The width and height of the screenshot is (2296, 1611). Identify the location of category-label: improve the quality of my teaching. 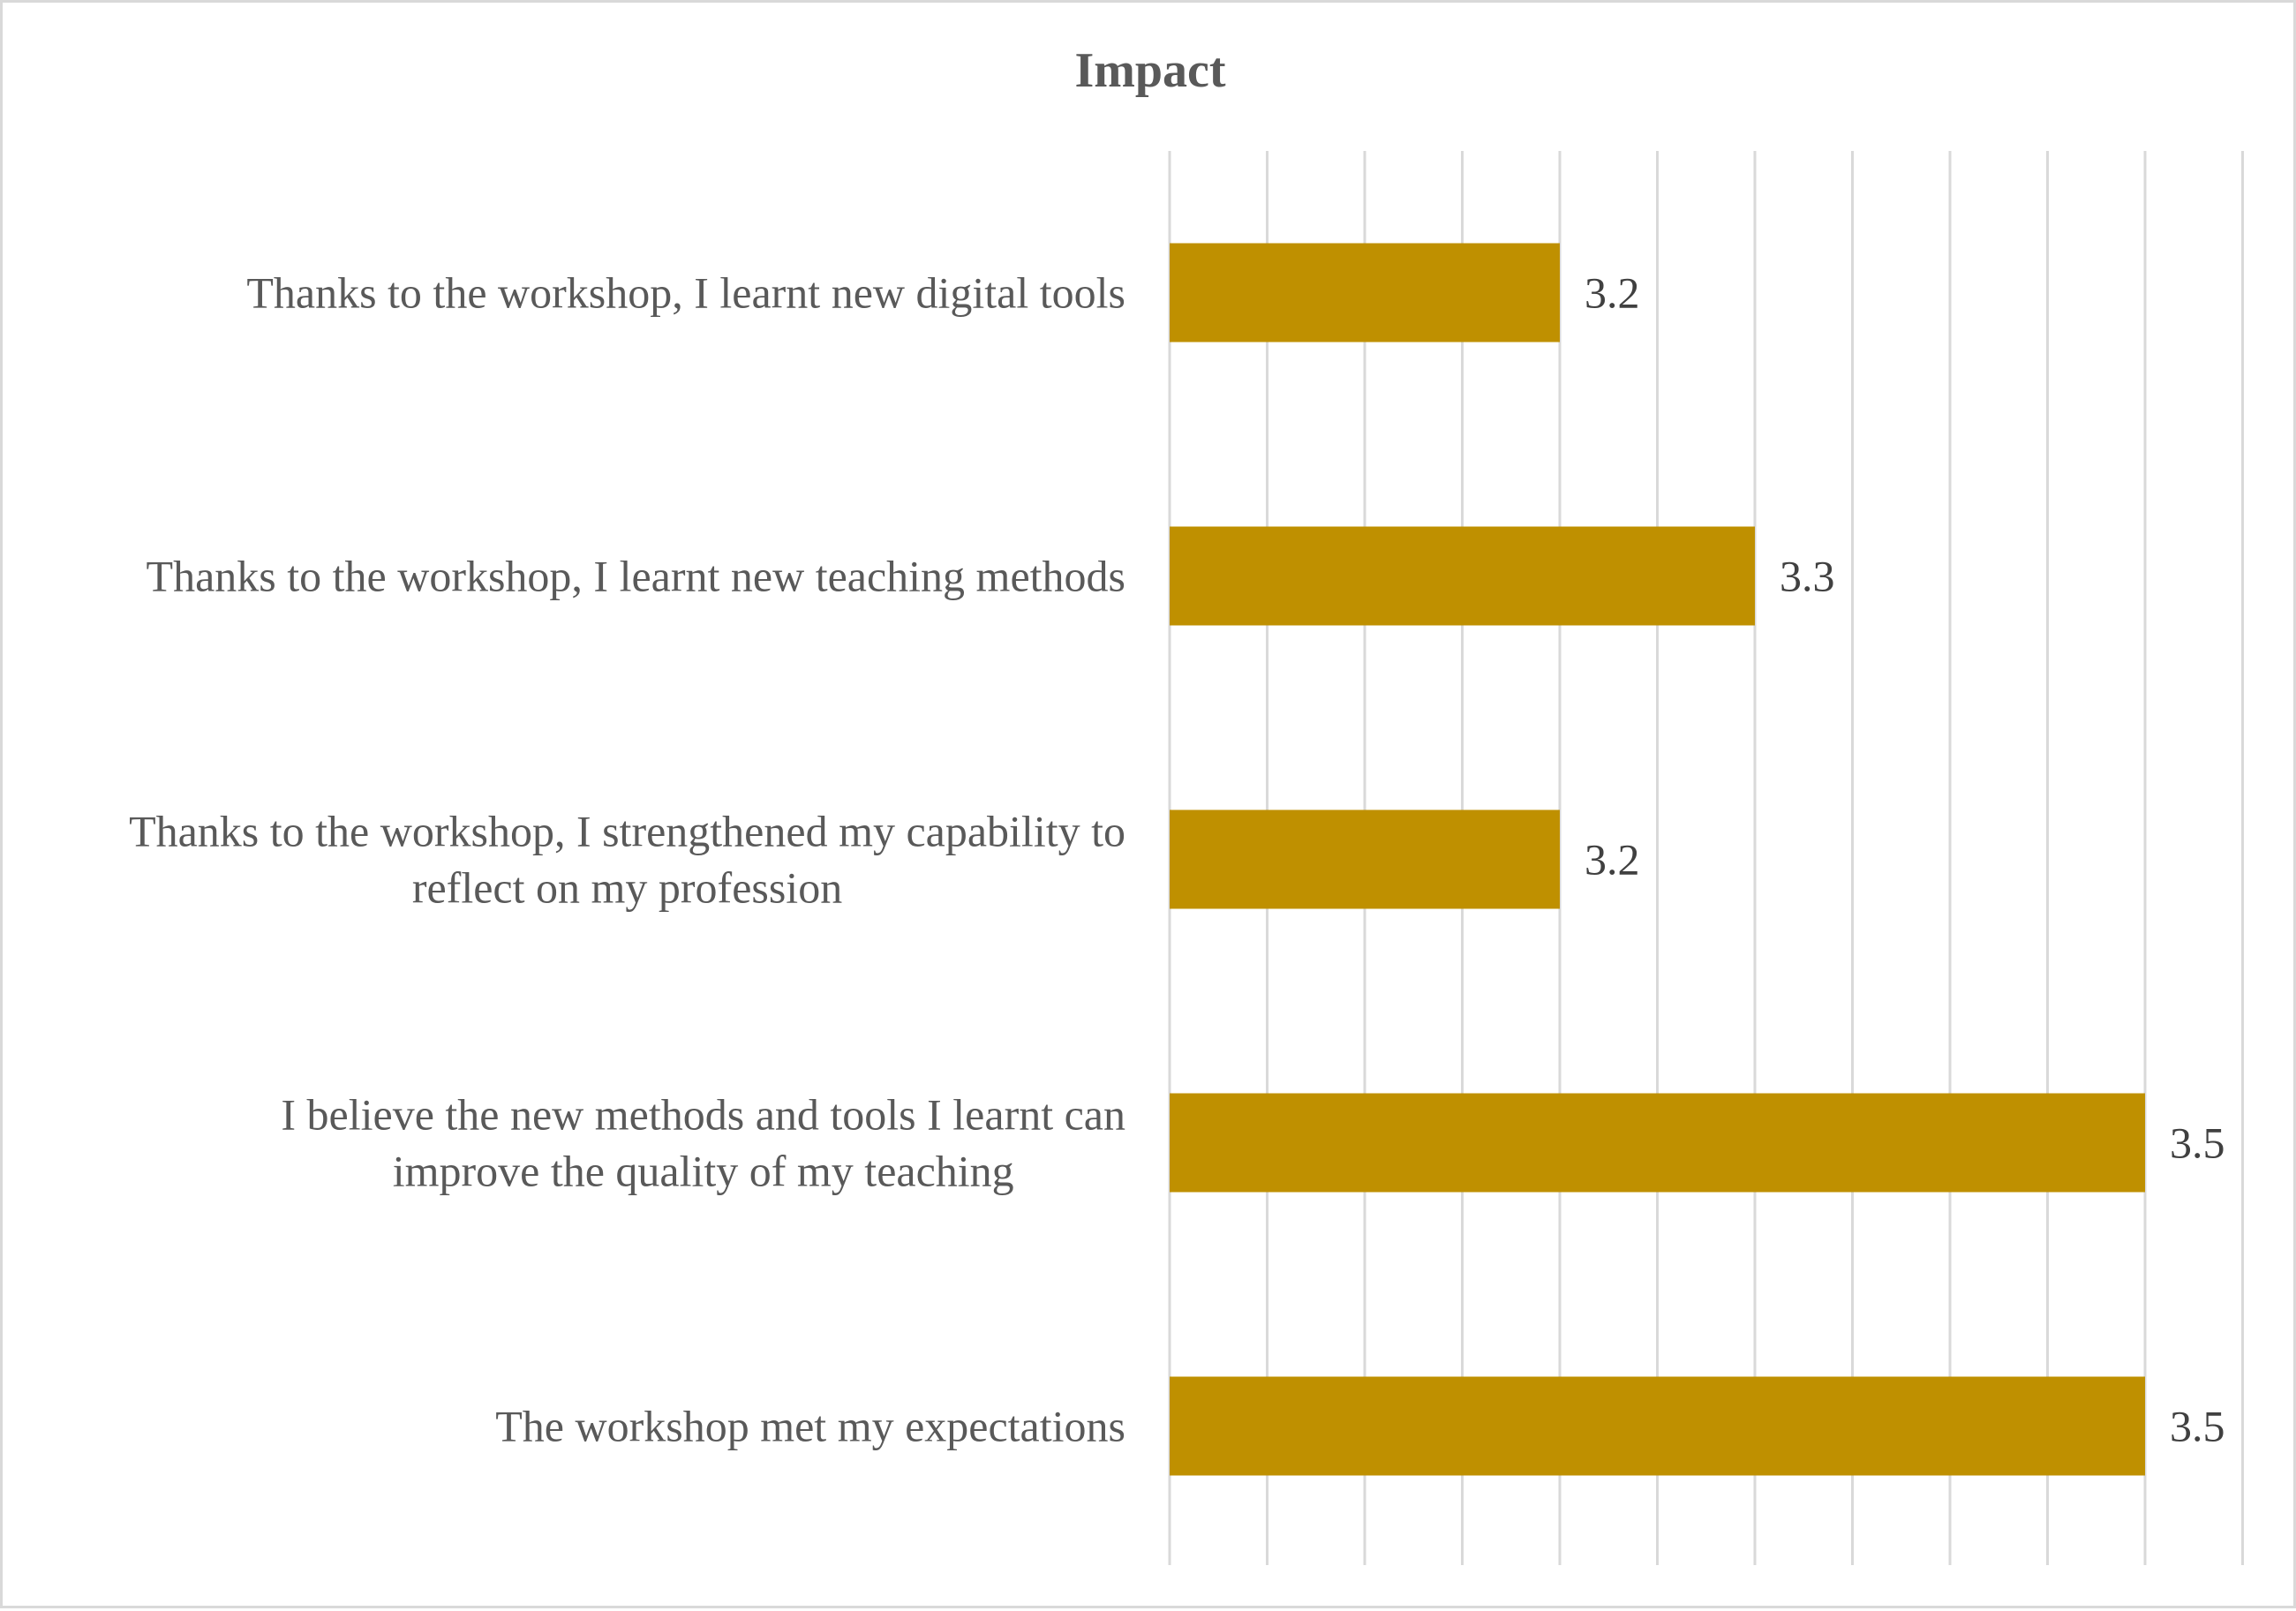
(704, 1171).